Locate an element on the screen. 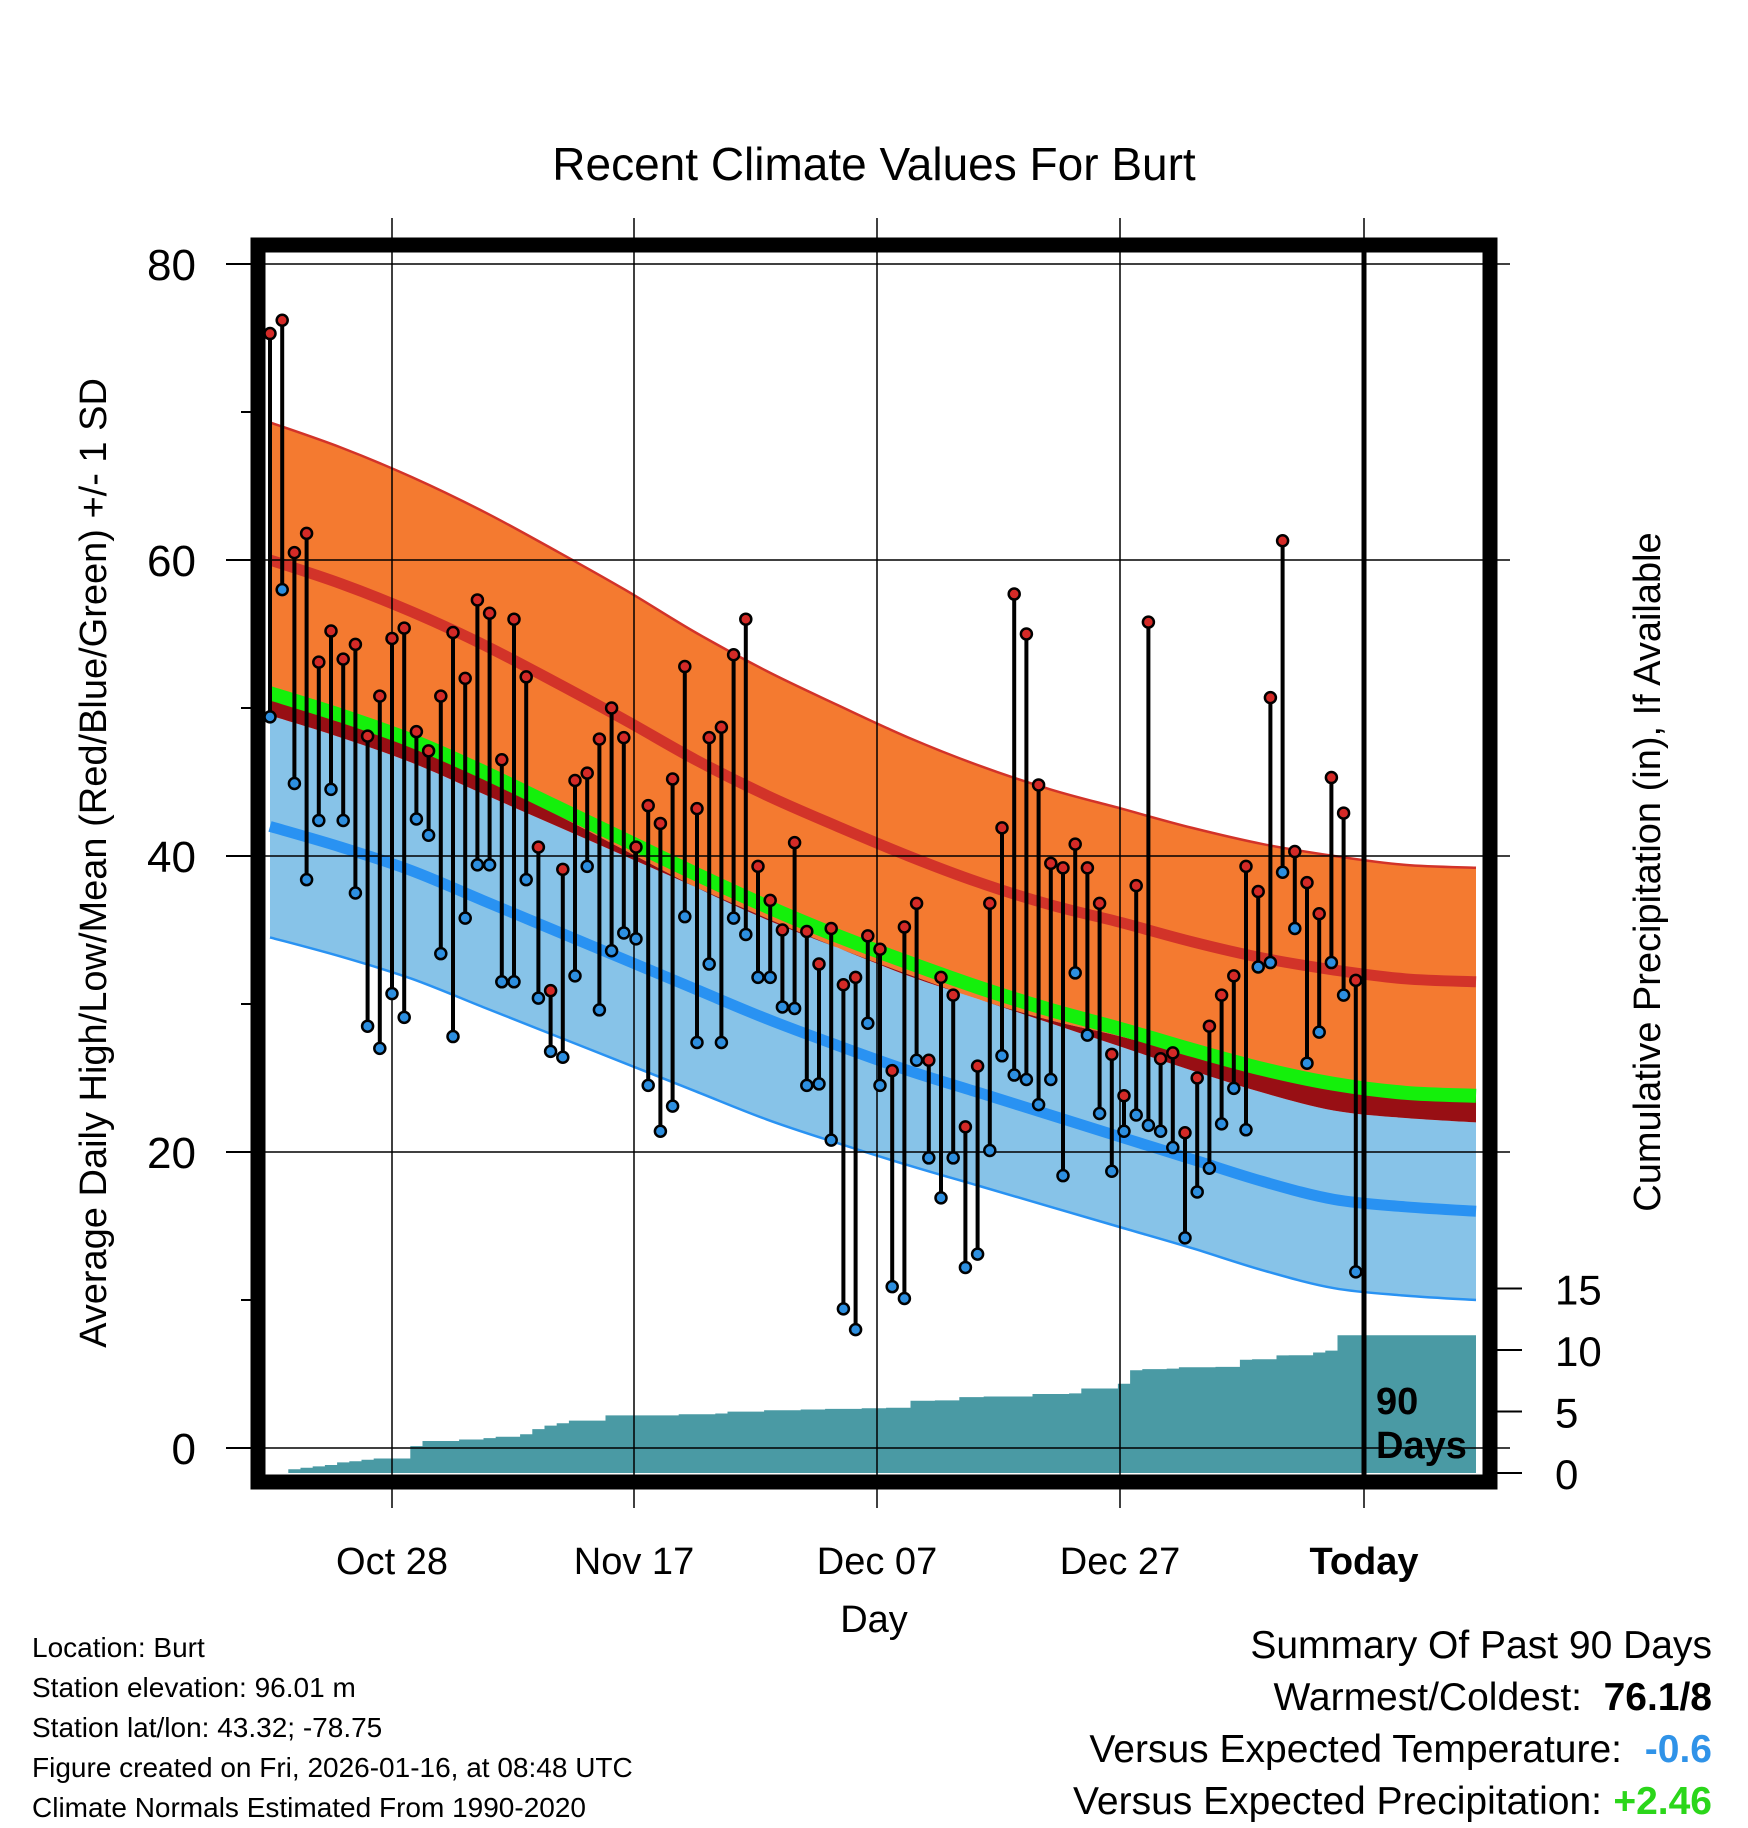 Image resolution: width=1748 pixels, height=1828 pixels. summary-title: Summary Of Past 90 Days is located at coordinates (1481, 1645).